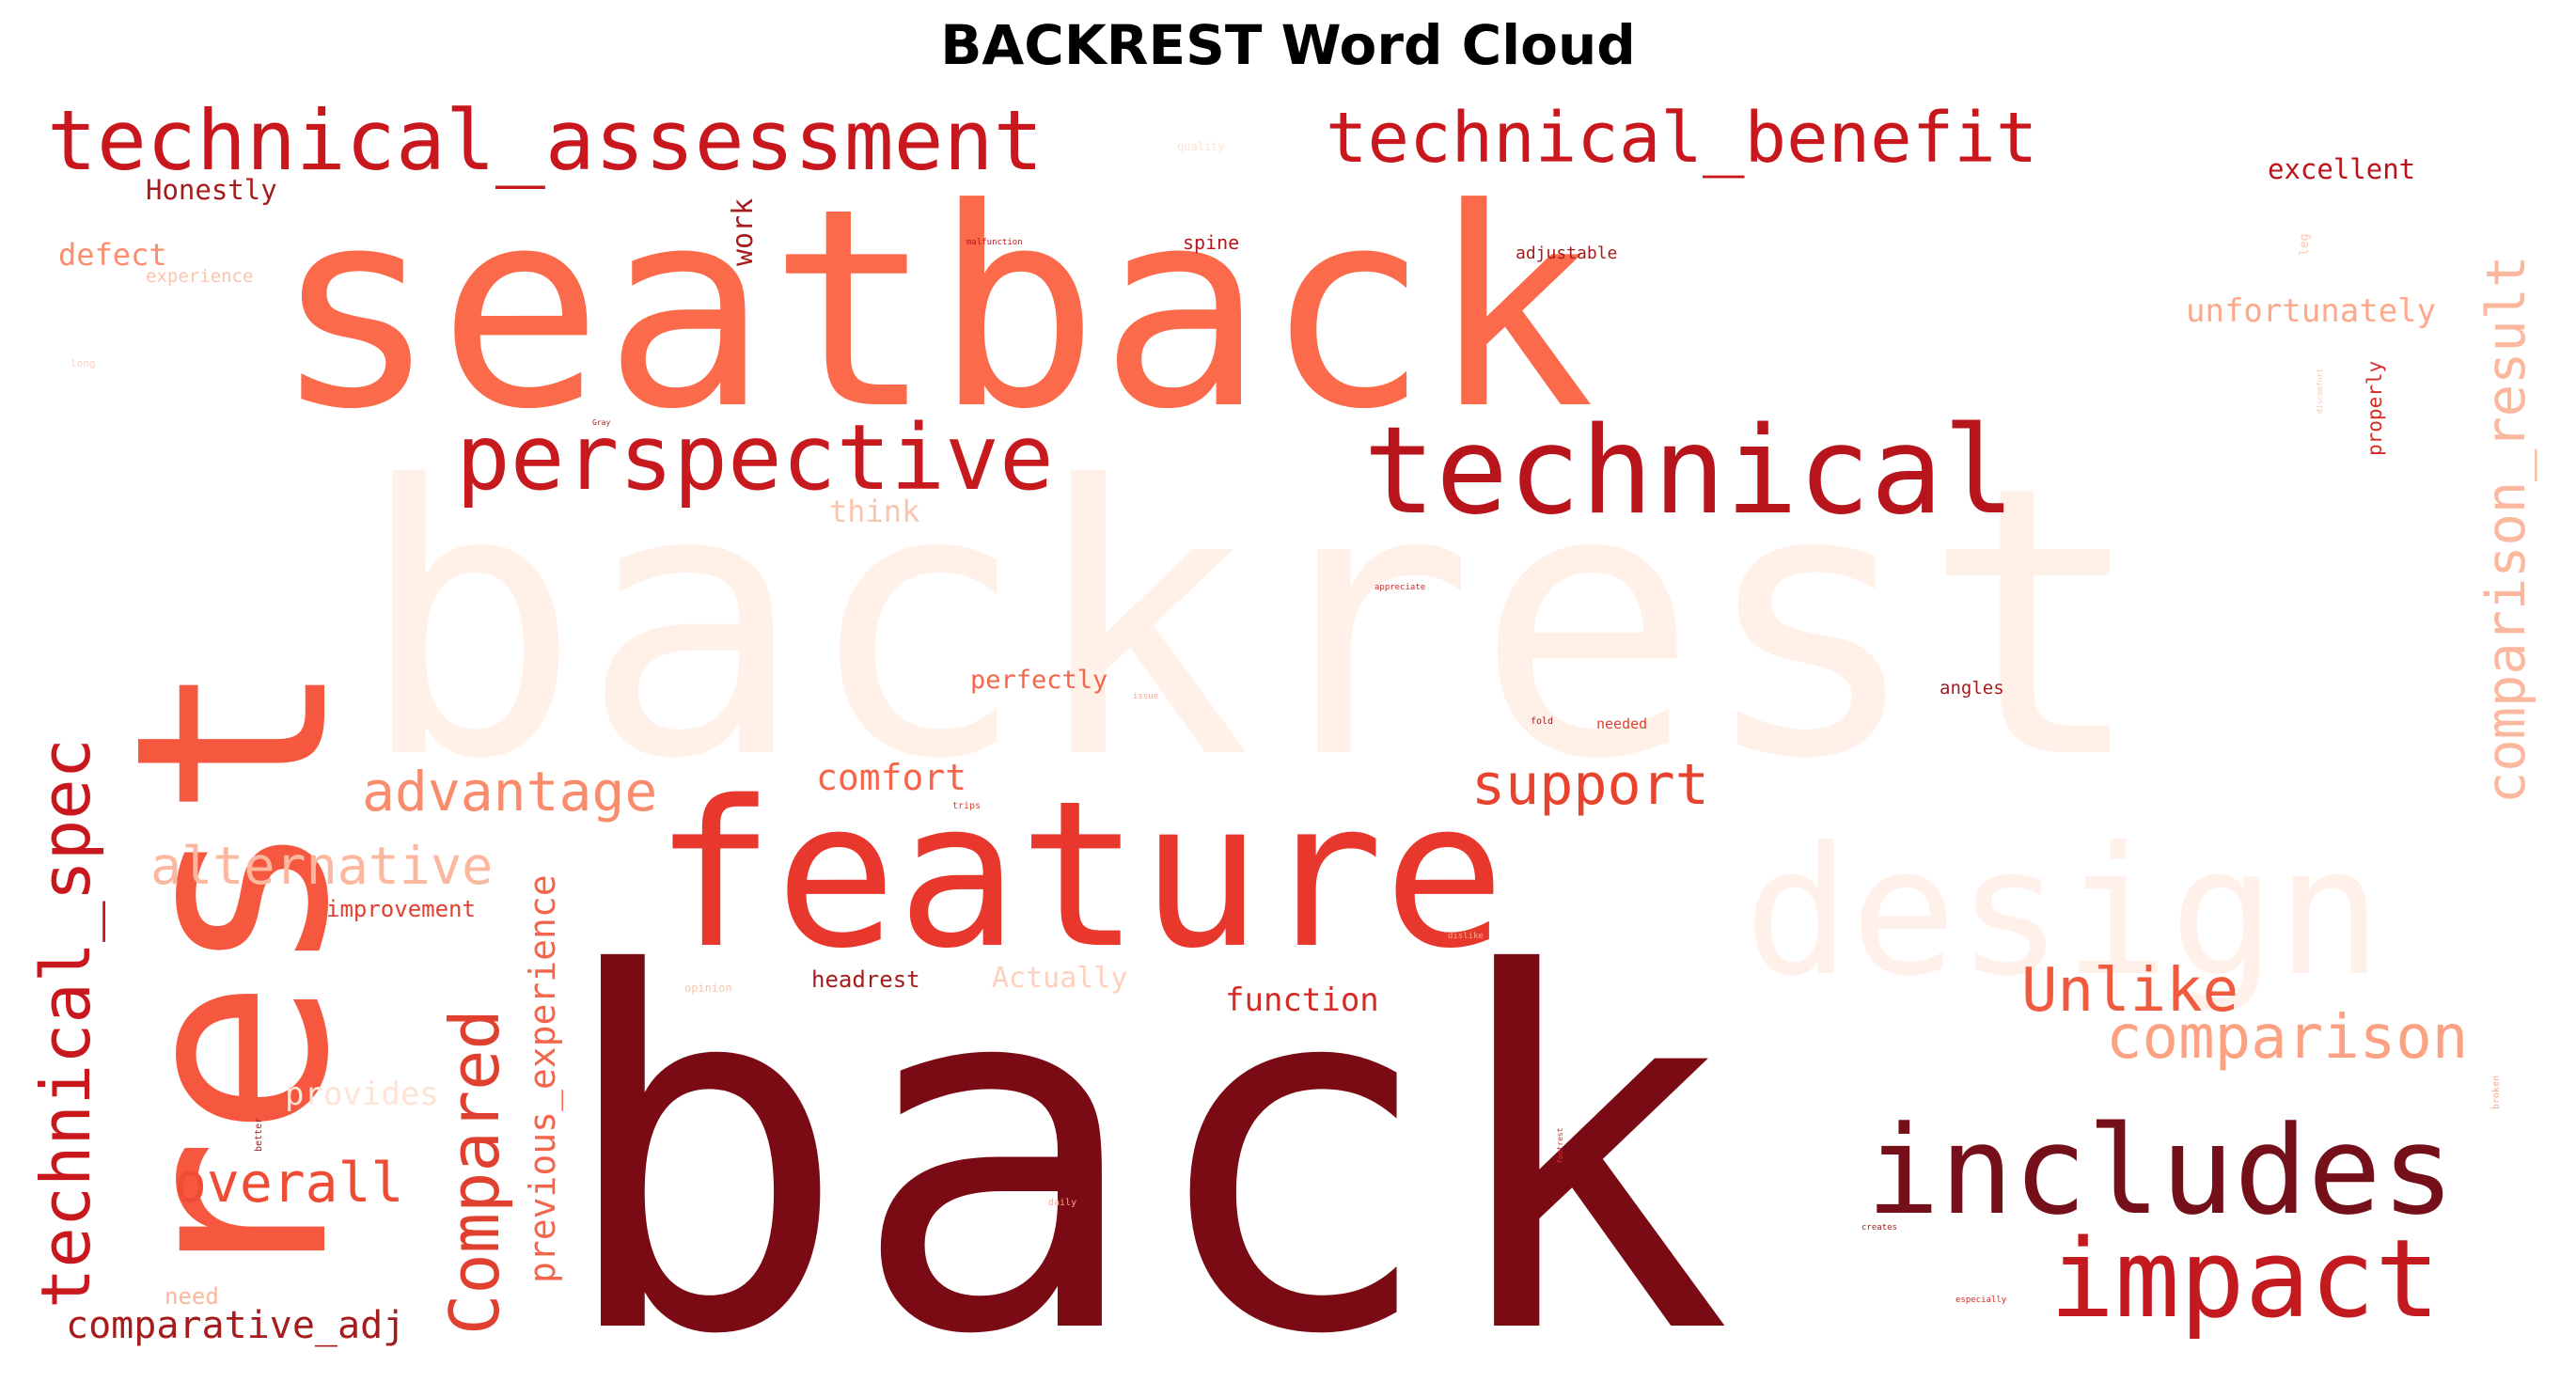  Describe the element at coordinates (2320, 391) in the screenshot. I see `word-discomfort: discomfort` at that location.